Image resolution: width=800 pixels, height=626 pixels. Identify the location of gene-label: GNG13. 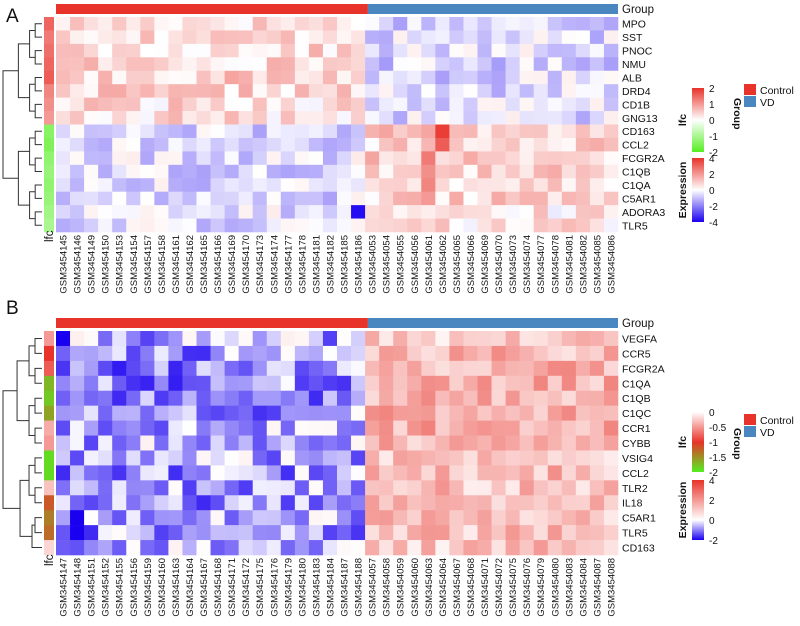
(640, 119).